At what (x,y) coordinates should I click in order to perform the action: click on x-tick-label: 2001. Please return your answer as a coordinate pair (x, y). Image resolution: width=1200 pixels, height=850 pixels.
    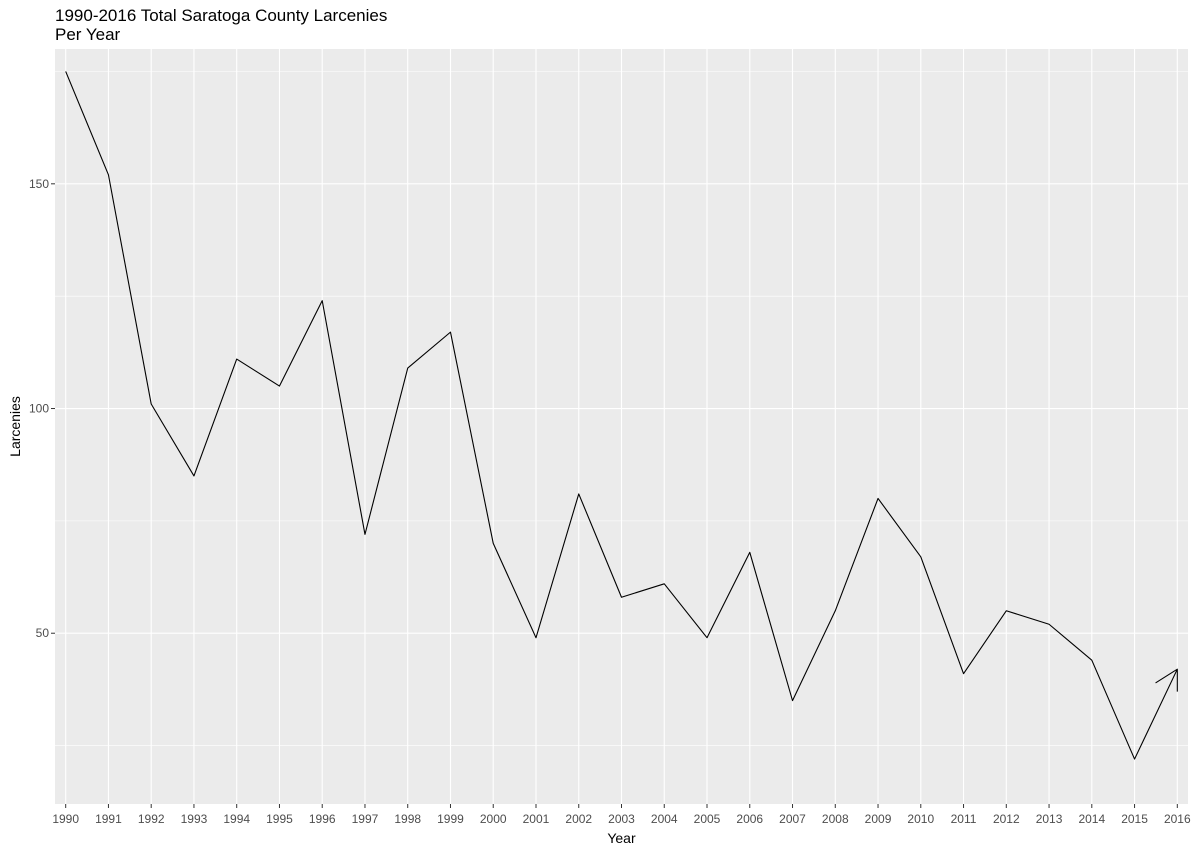
    Looking at the image, I should click on (536, 819).